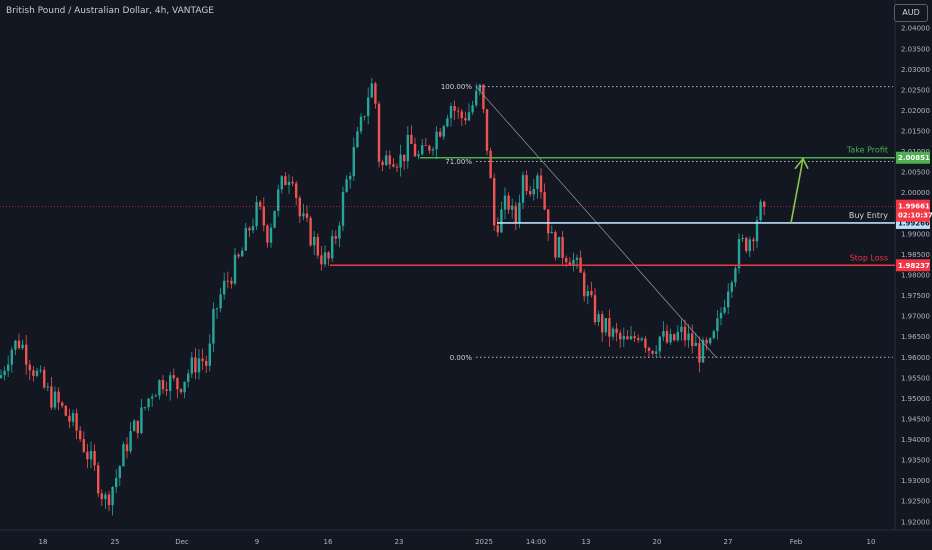 Image resolution: width=932 pixels, height=550 pixels. What do you see at coordinates (915, 399) in the screenshot?
I see `y-tick-label: 1.95000` at bounding box center [915, 399].